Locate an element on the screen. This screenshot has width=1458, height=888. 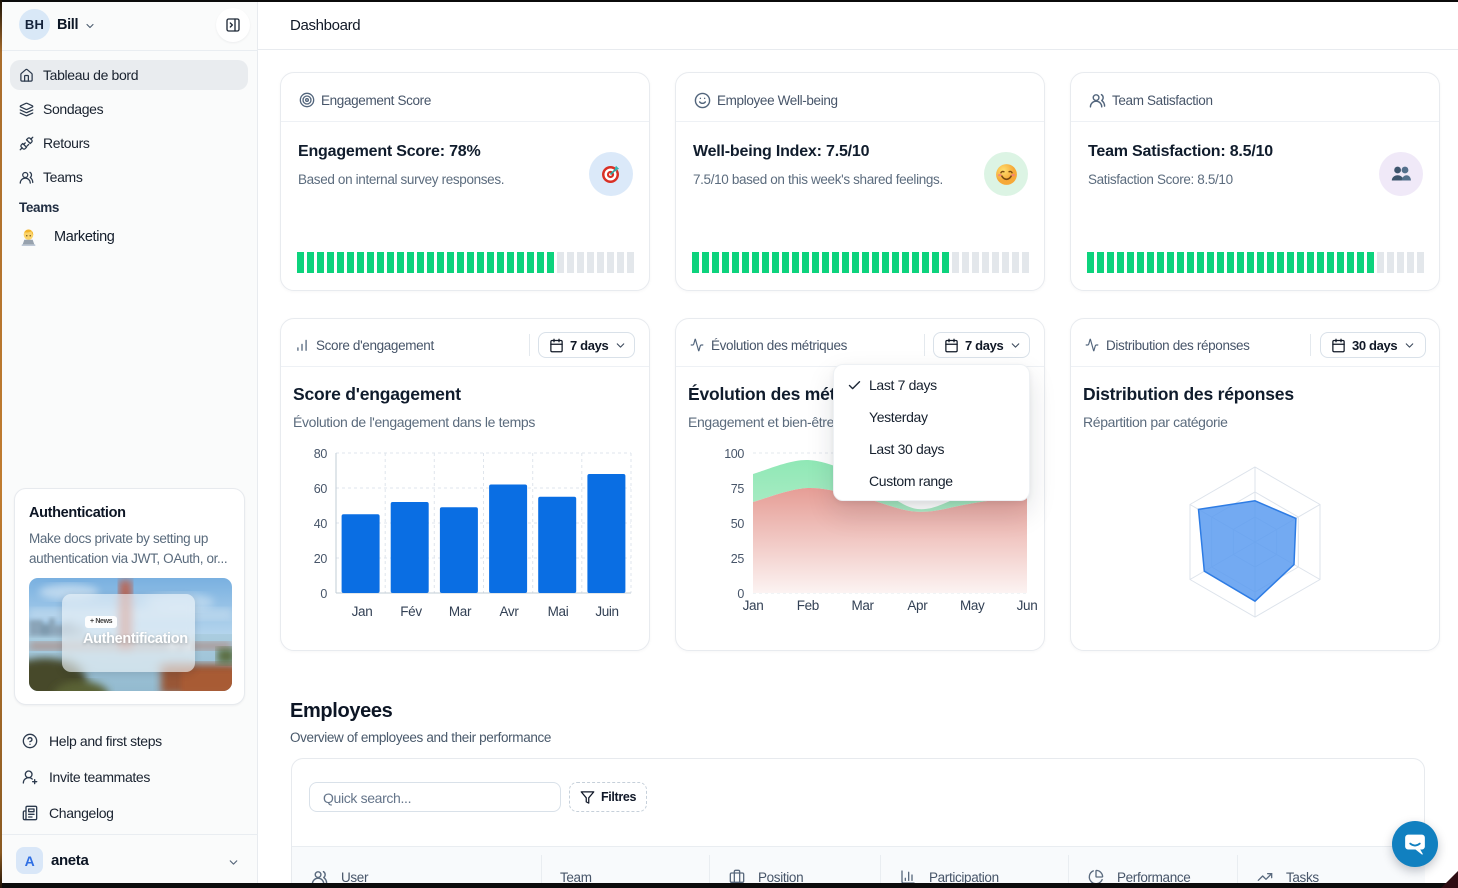
svg-text: Avr is located at coordinates (510, 611).